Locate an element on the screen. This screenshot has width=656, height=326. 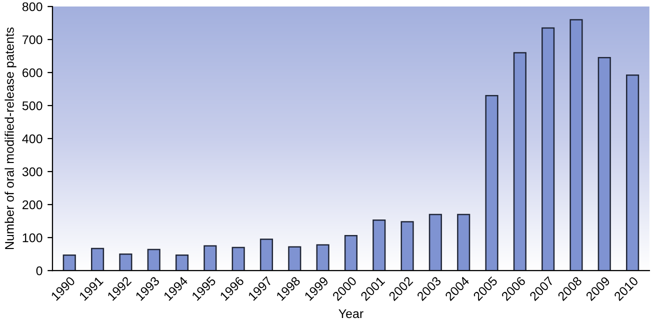
y-tick-label: 300 is located at coordinates (32, 171).